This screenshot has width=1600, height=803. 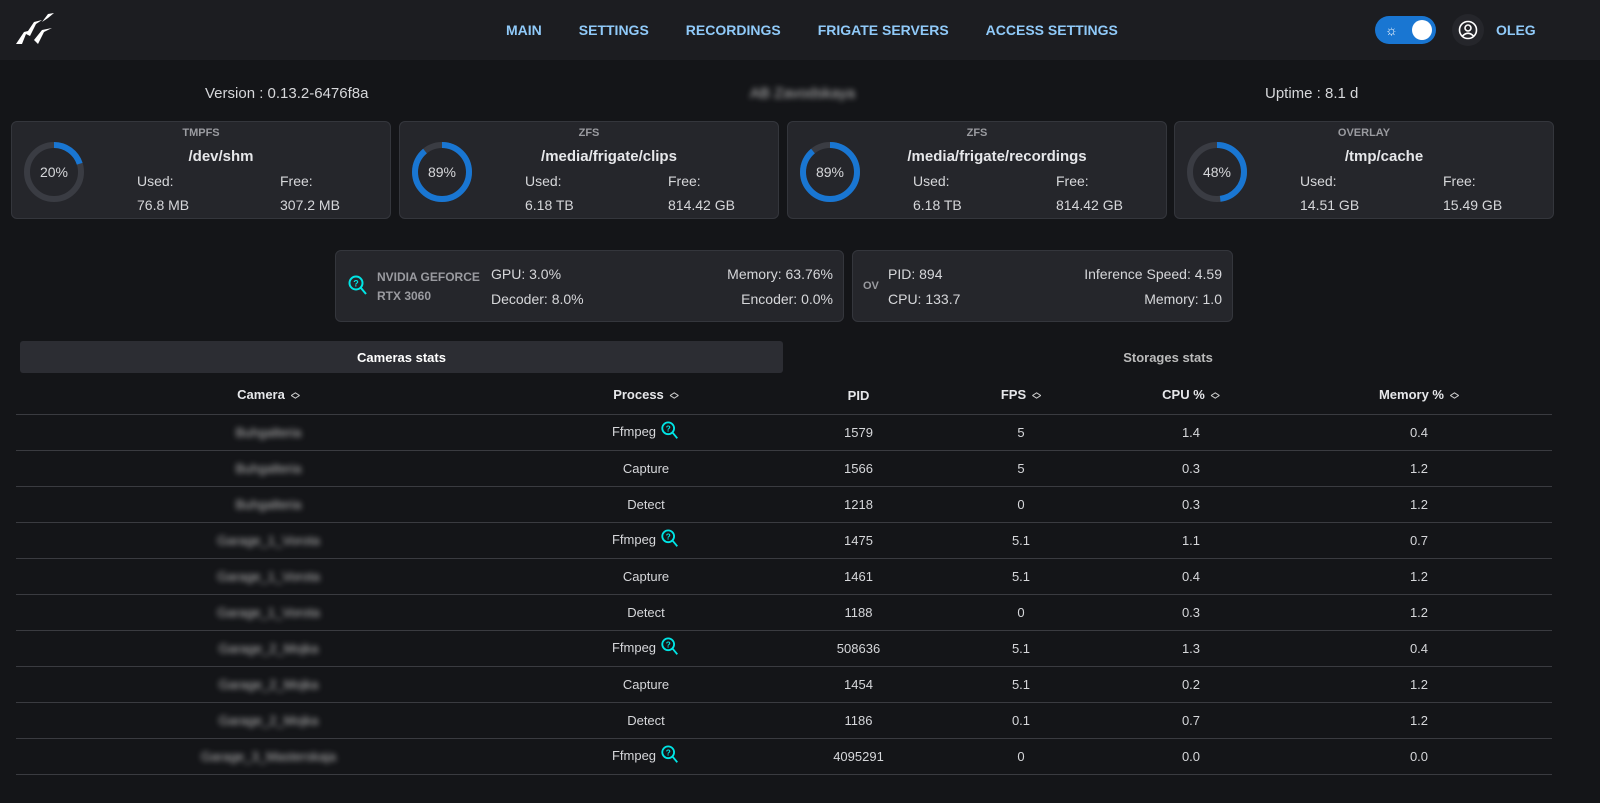 I want to click on used-value: 6.18 TB, so click(x=549, y=205).